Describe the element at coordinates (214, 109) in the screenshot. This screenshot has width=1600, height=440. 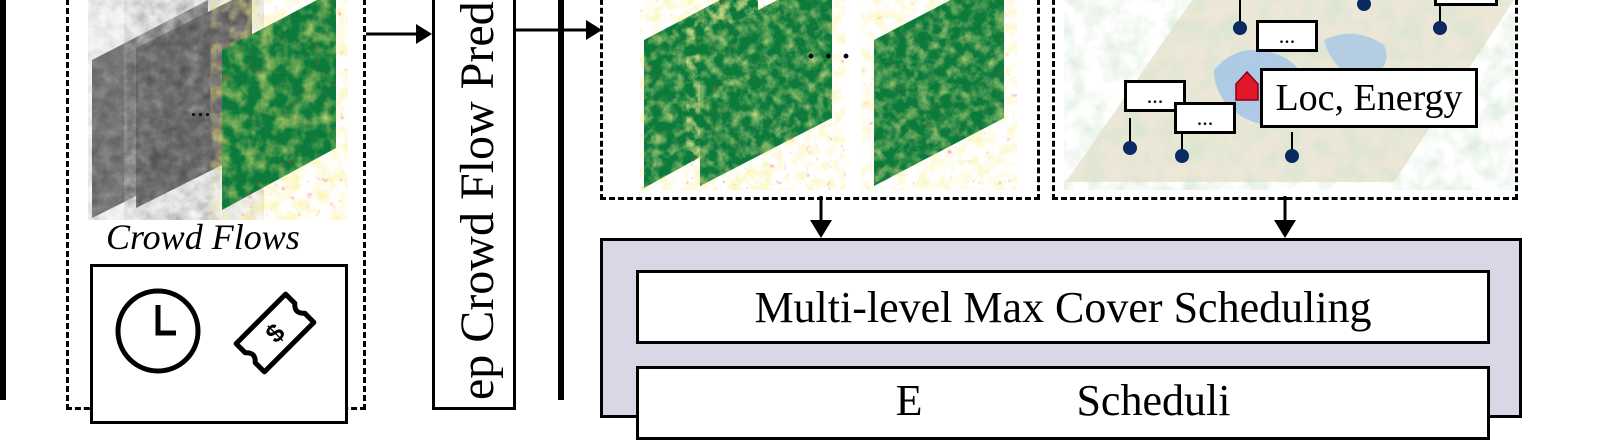
I see `crowd-flow-frames` at that location.